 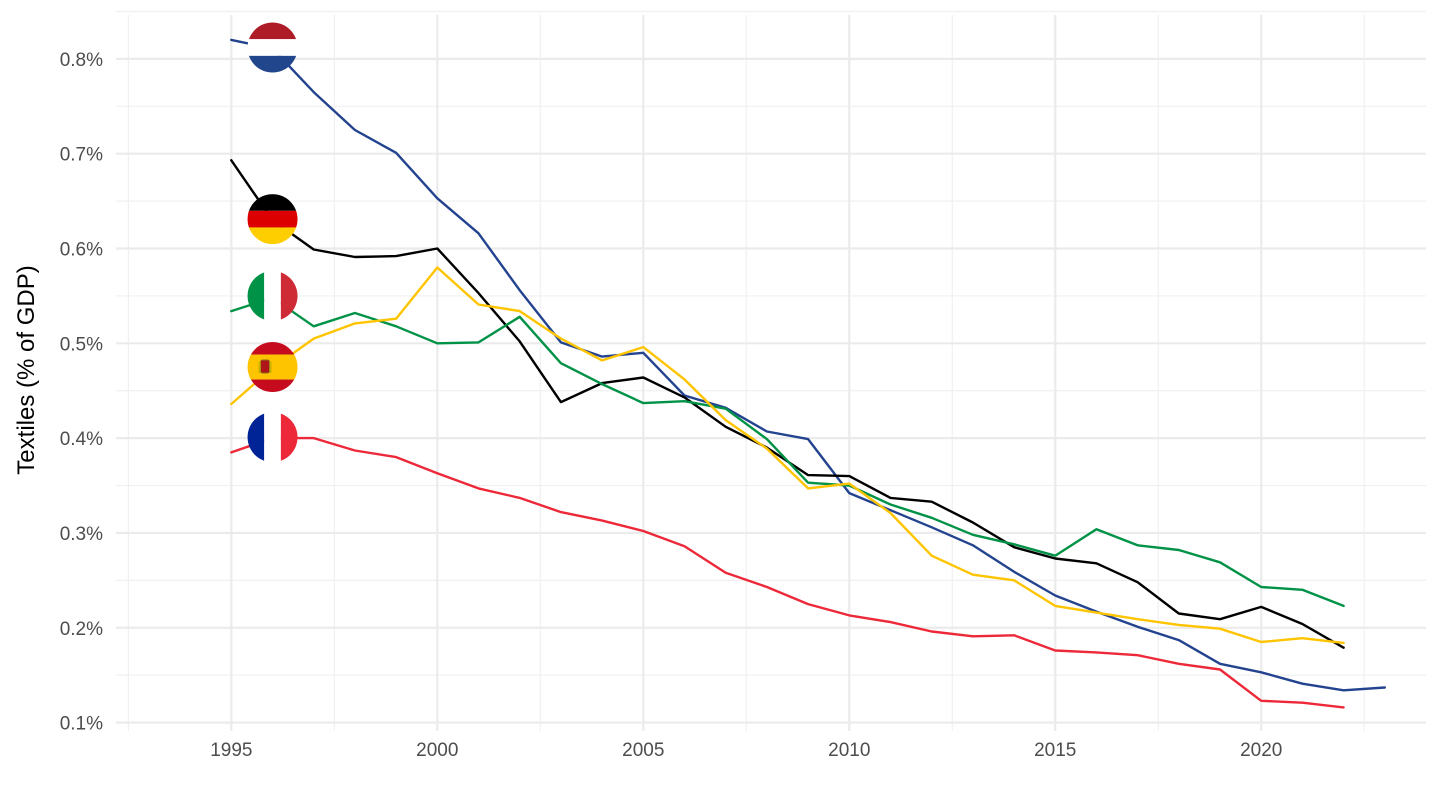 What do you see at coordinates (81, 60) in the screenshot?
I see `y-tick-label: 0.8%` at bounding box center [81, 60].